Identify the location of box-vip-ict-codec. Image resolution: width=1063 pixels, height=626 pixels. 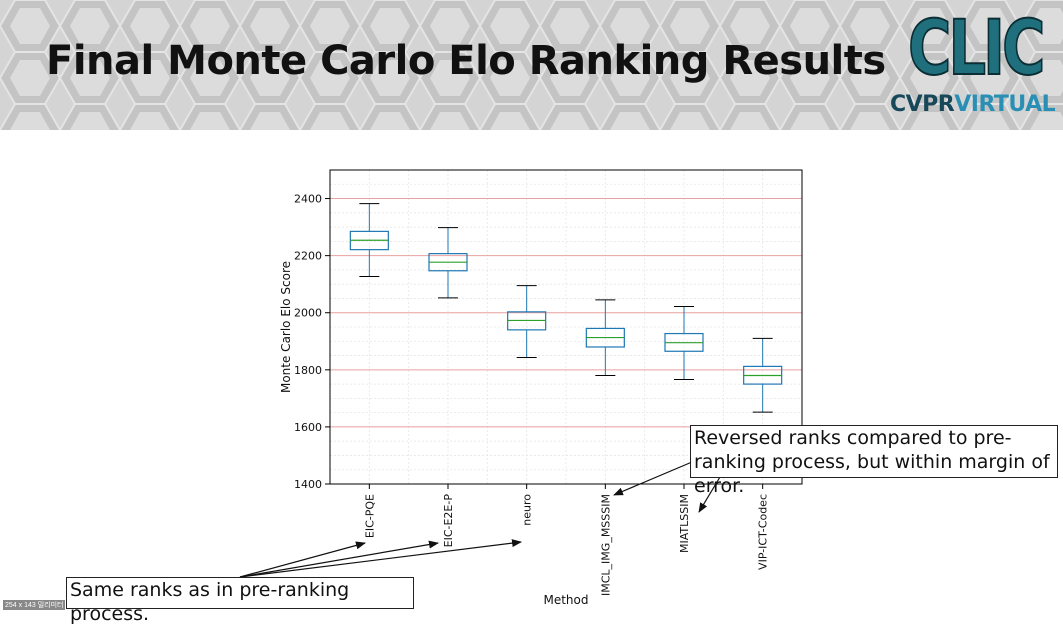
(763, 375).